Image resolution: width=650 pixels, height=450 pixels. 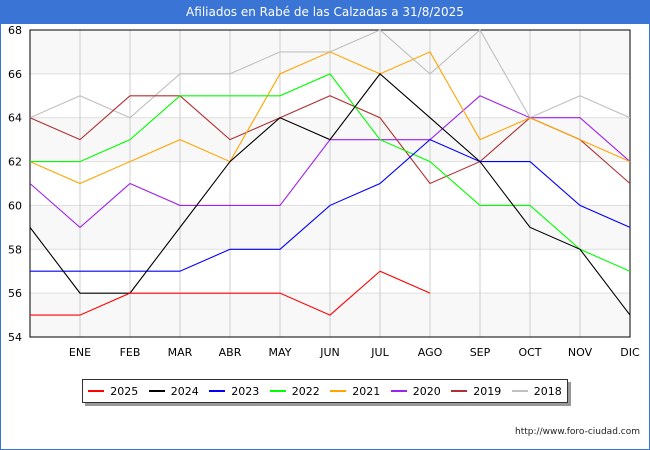 What do you see at coordinates (487, 391) in the screenshot?
I see `legend-label: 2019` at bounding box center [487, 391].